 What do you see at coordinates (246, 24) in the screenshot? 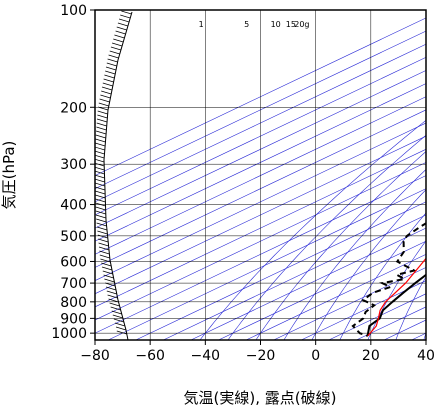
I see `mixing-ratio-label: 5` at bounding box center [246, 24].